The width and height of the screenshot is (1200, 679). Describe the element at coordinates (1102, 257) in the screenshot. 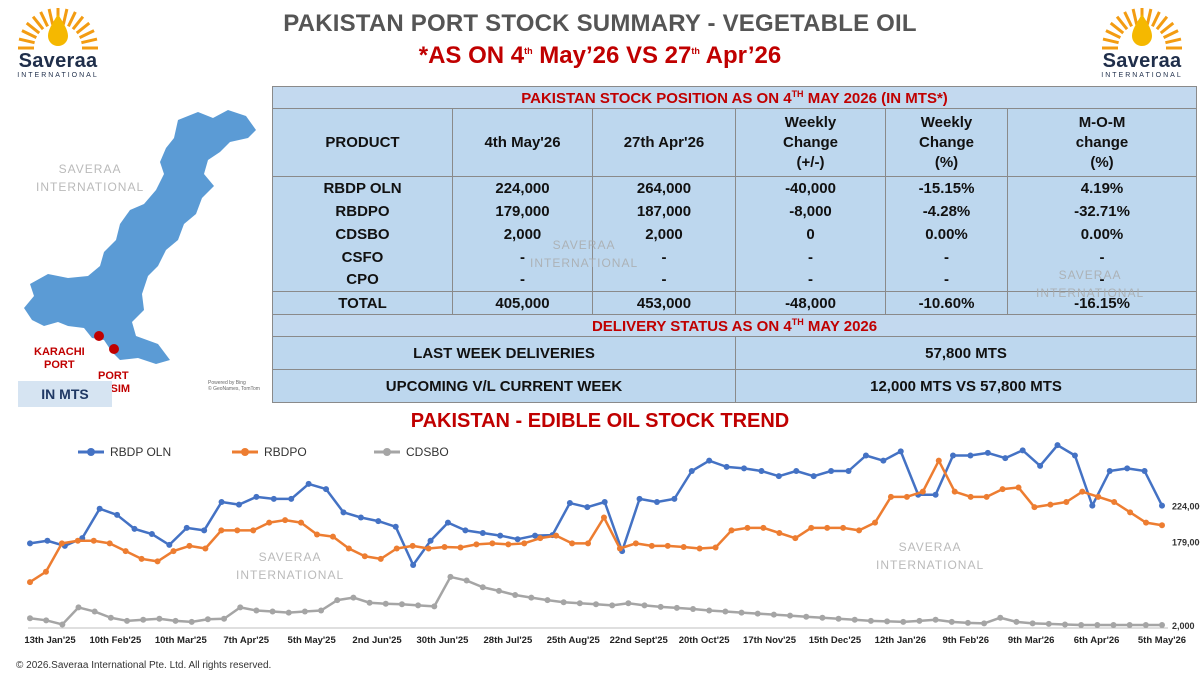

I see `cell-mom: -` at that location.